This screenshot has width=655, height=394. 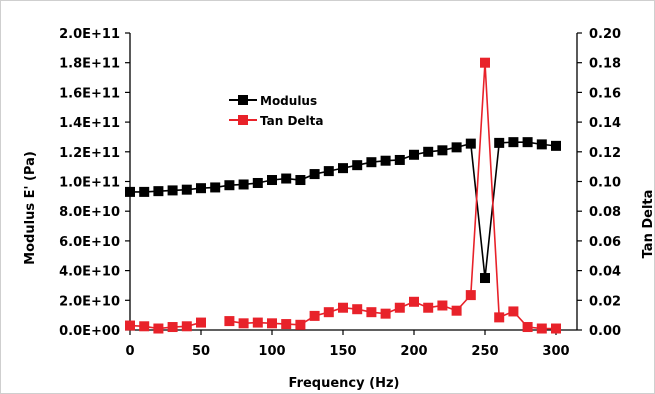 I want to click on legend-label-tan-delta: Tan Delta, so click(x=292, y=121).